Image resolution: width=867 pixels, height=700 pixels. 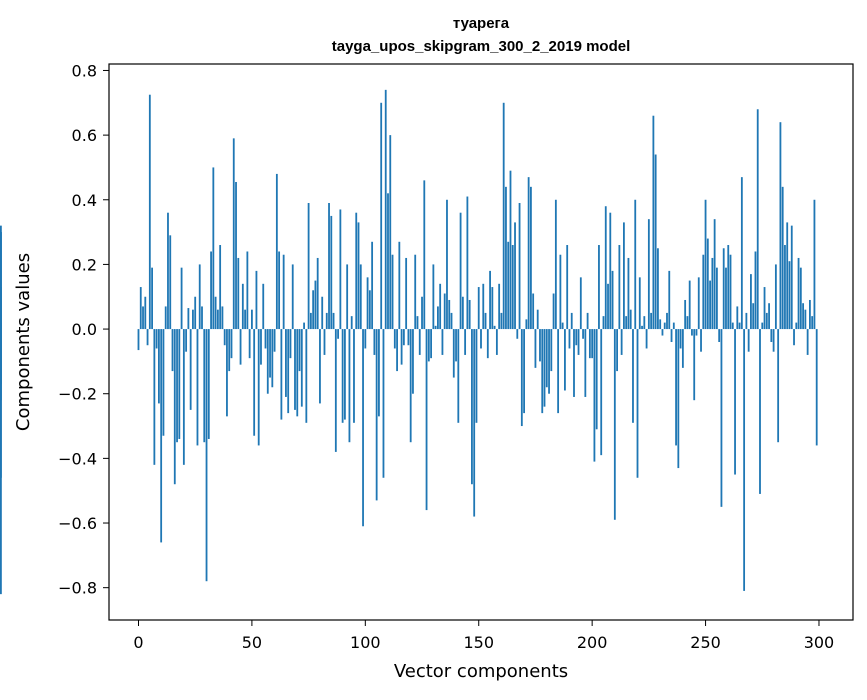 I want to click on y-axis-label: Components values, so click(x=23, y=342).